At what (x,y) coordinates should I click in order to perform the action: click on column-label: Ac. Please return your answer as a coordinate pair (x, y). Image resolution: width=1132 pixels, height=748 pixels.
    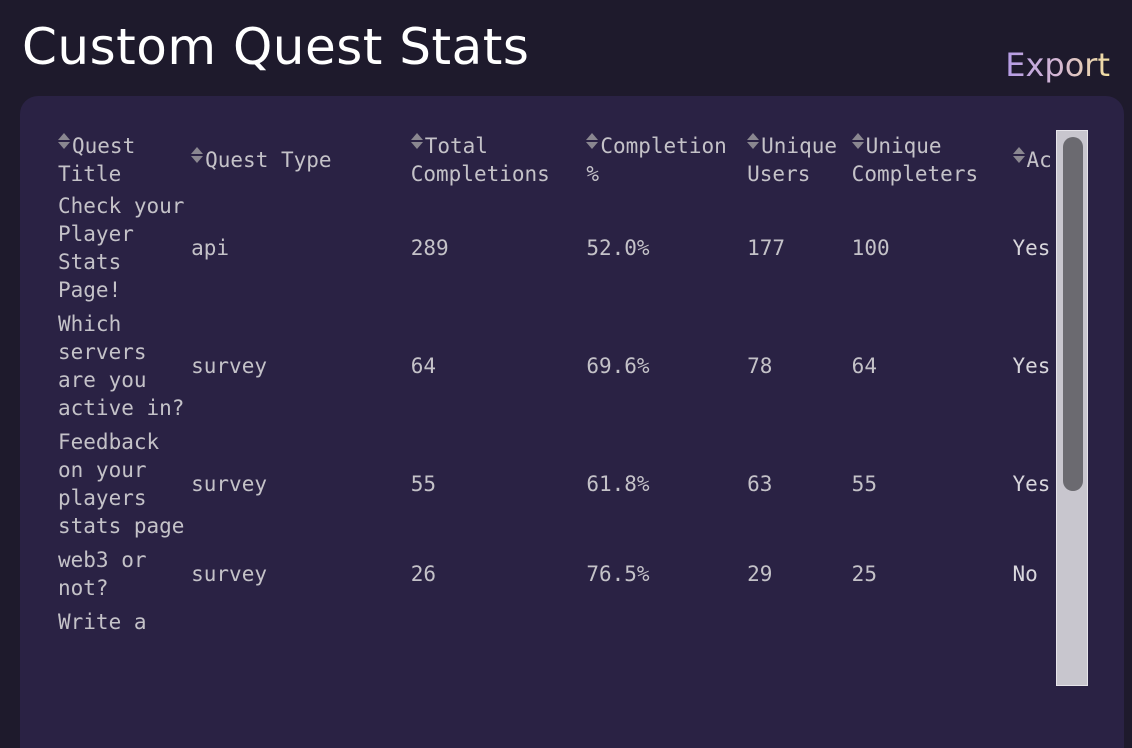
    Looking at the image, I should click on (1039, 160).